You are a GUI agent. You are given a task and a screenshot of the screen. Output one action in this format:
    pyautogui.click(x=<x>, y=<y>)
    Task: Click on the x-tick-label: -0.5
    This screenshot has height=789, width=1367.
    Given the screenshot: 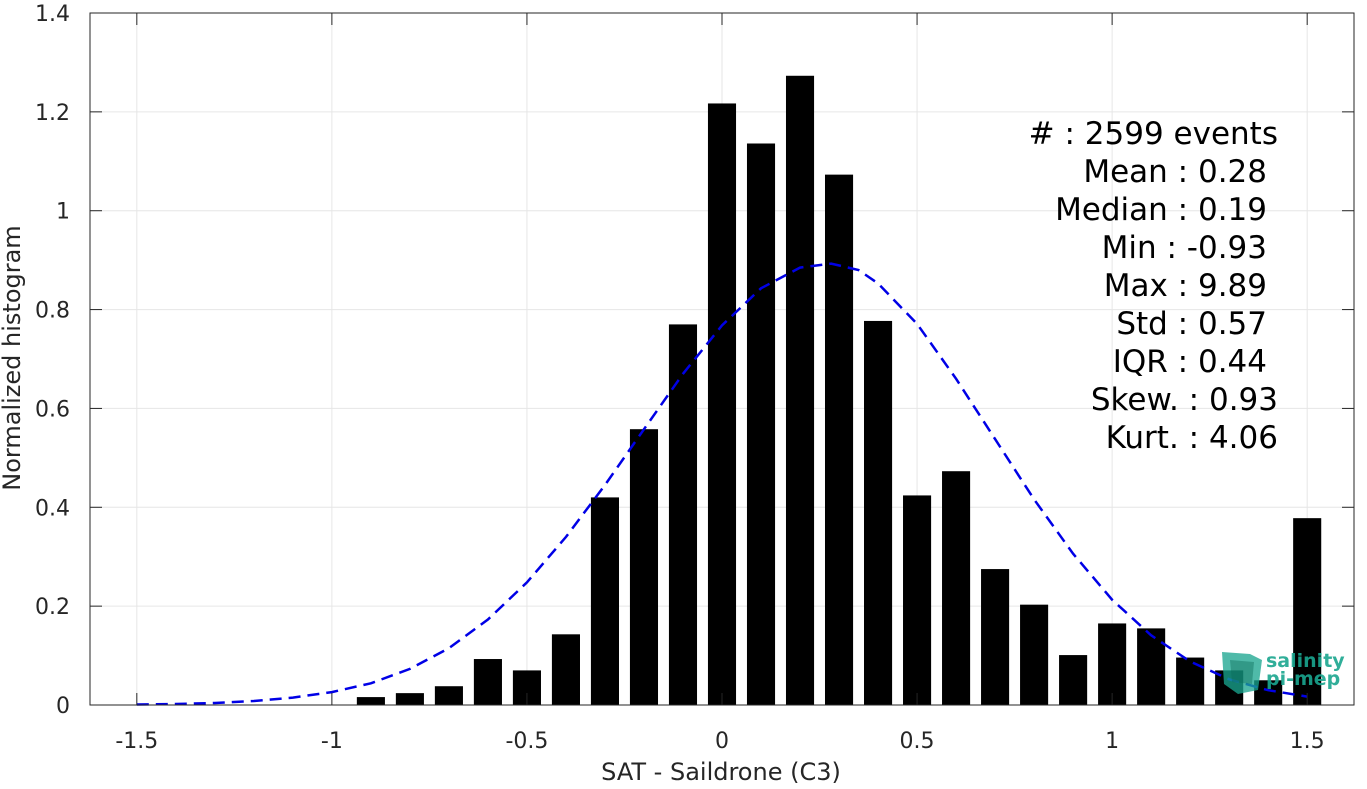 What is the action you would take?
    pyautogui.click(x=526, y=741)
    